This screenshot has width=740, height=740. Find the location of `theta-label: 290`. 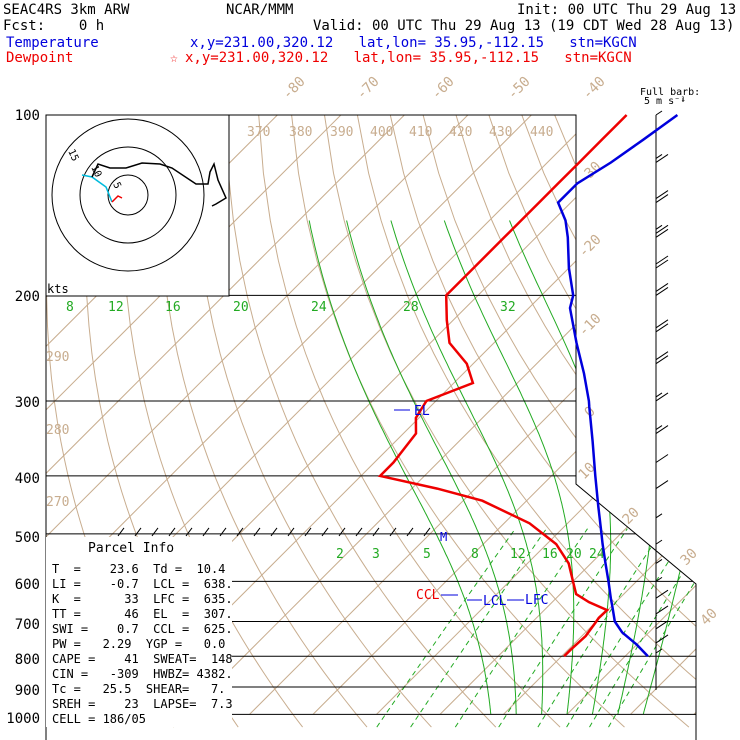

theta-label: 290 is located at coordinates (57, 357).